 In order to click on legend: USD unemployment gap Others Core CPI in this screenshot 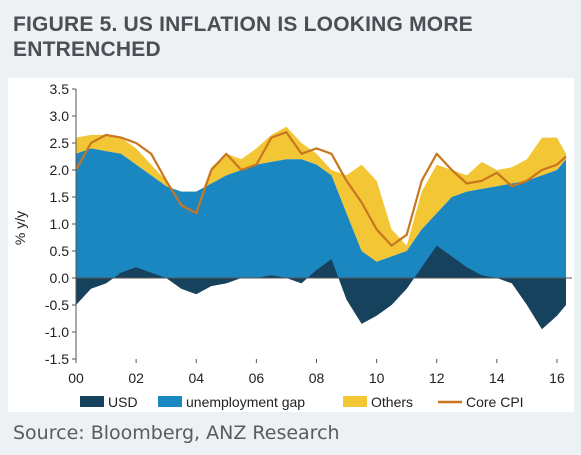, I will do `click(302, 402)`.